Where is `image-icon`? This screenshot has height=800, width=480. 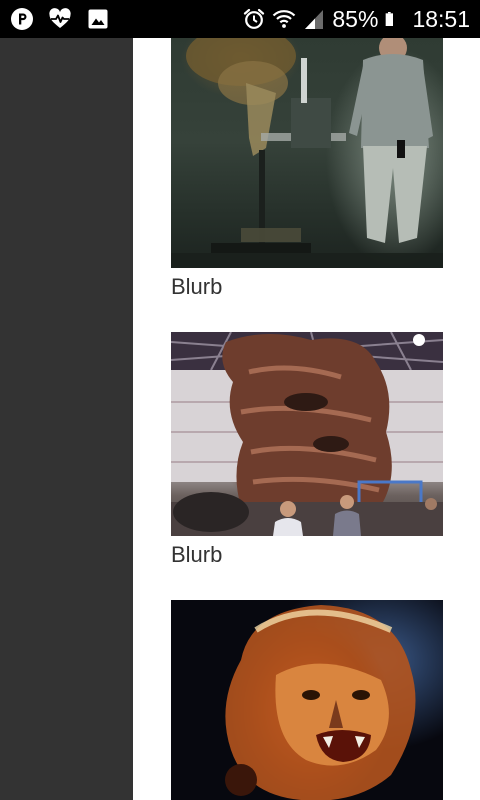
image-icon is located at coordinates (98, 19).